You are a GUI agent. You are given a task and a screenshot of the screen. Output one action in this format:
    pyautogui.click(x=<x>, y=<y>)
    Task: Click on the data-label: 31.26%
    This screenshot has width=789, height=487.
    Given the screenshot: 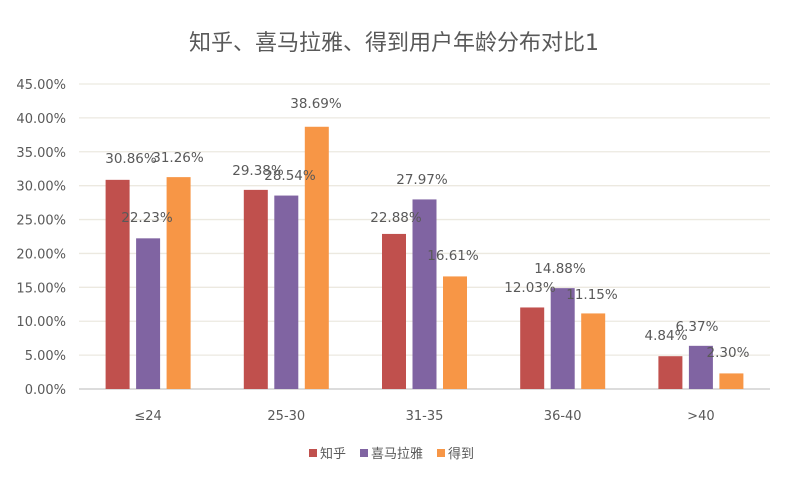 What is the action you would take?
    pyautogui.click(x=178, y=158)
    